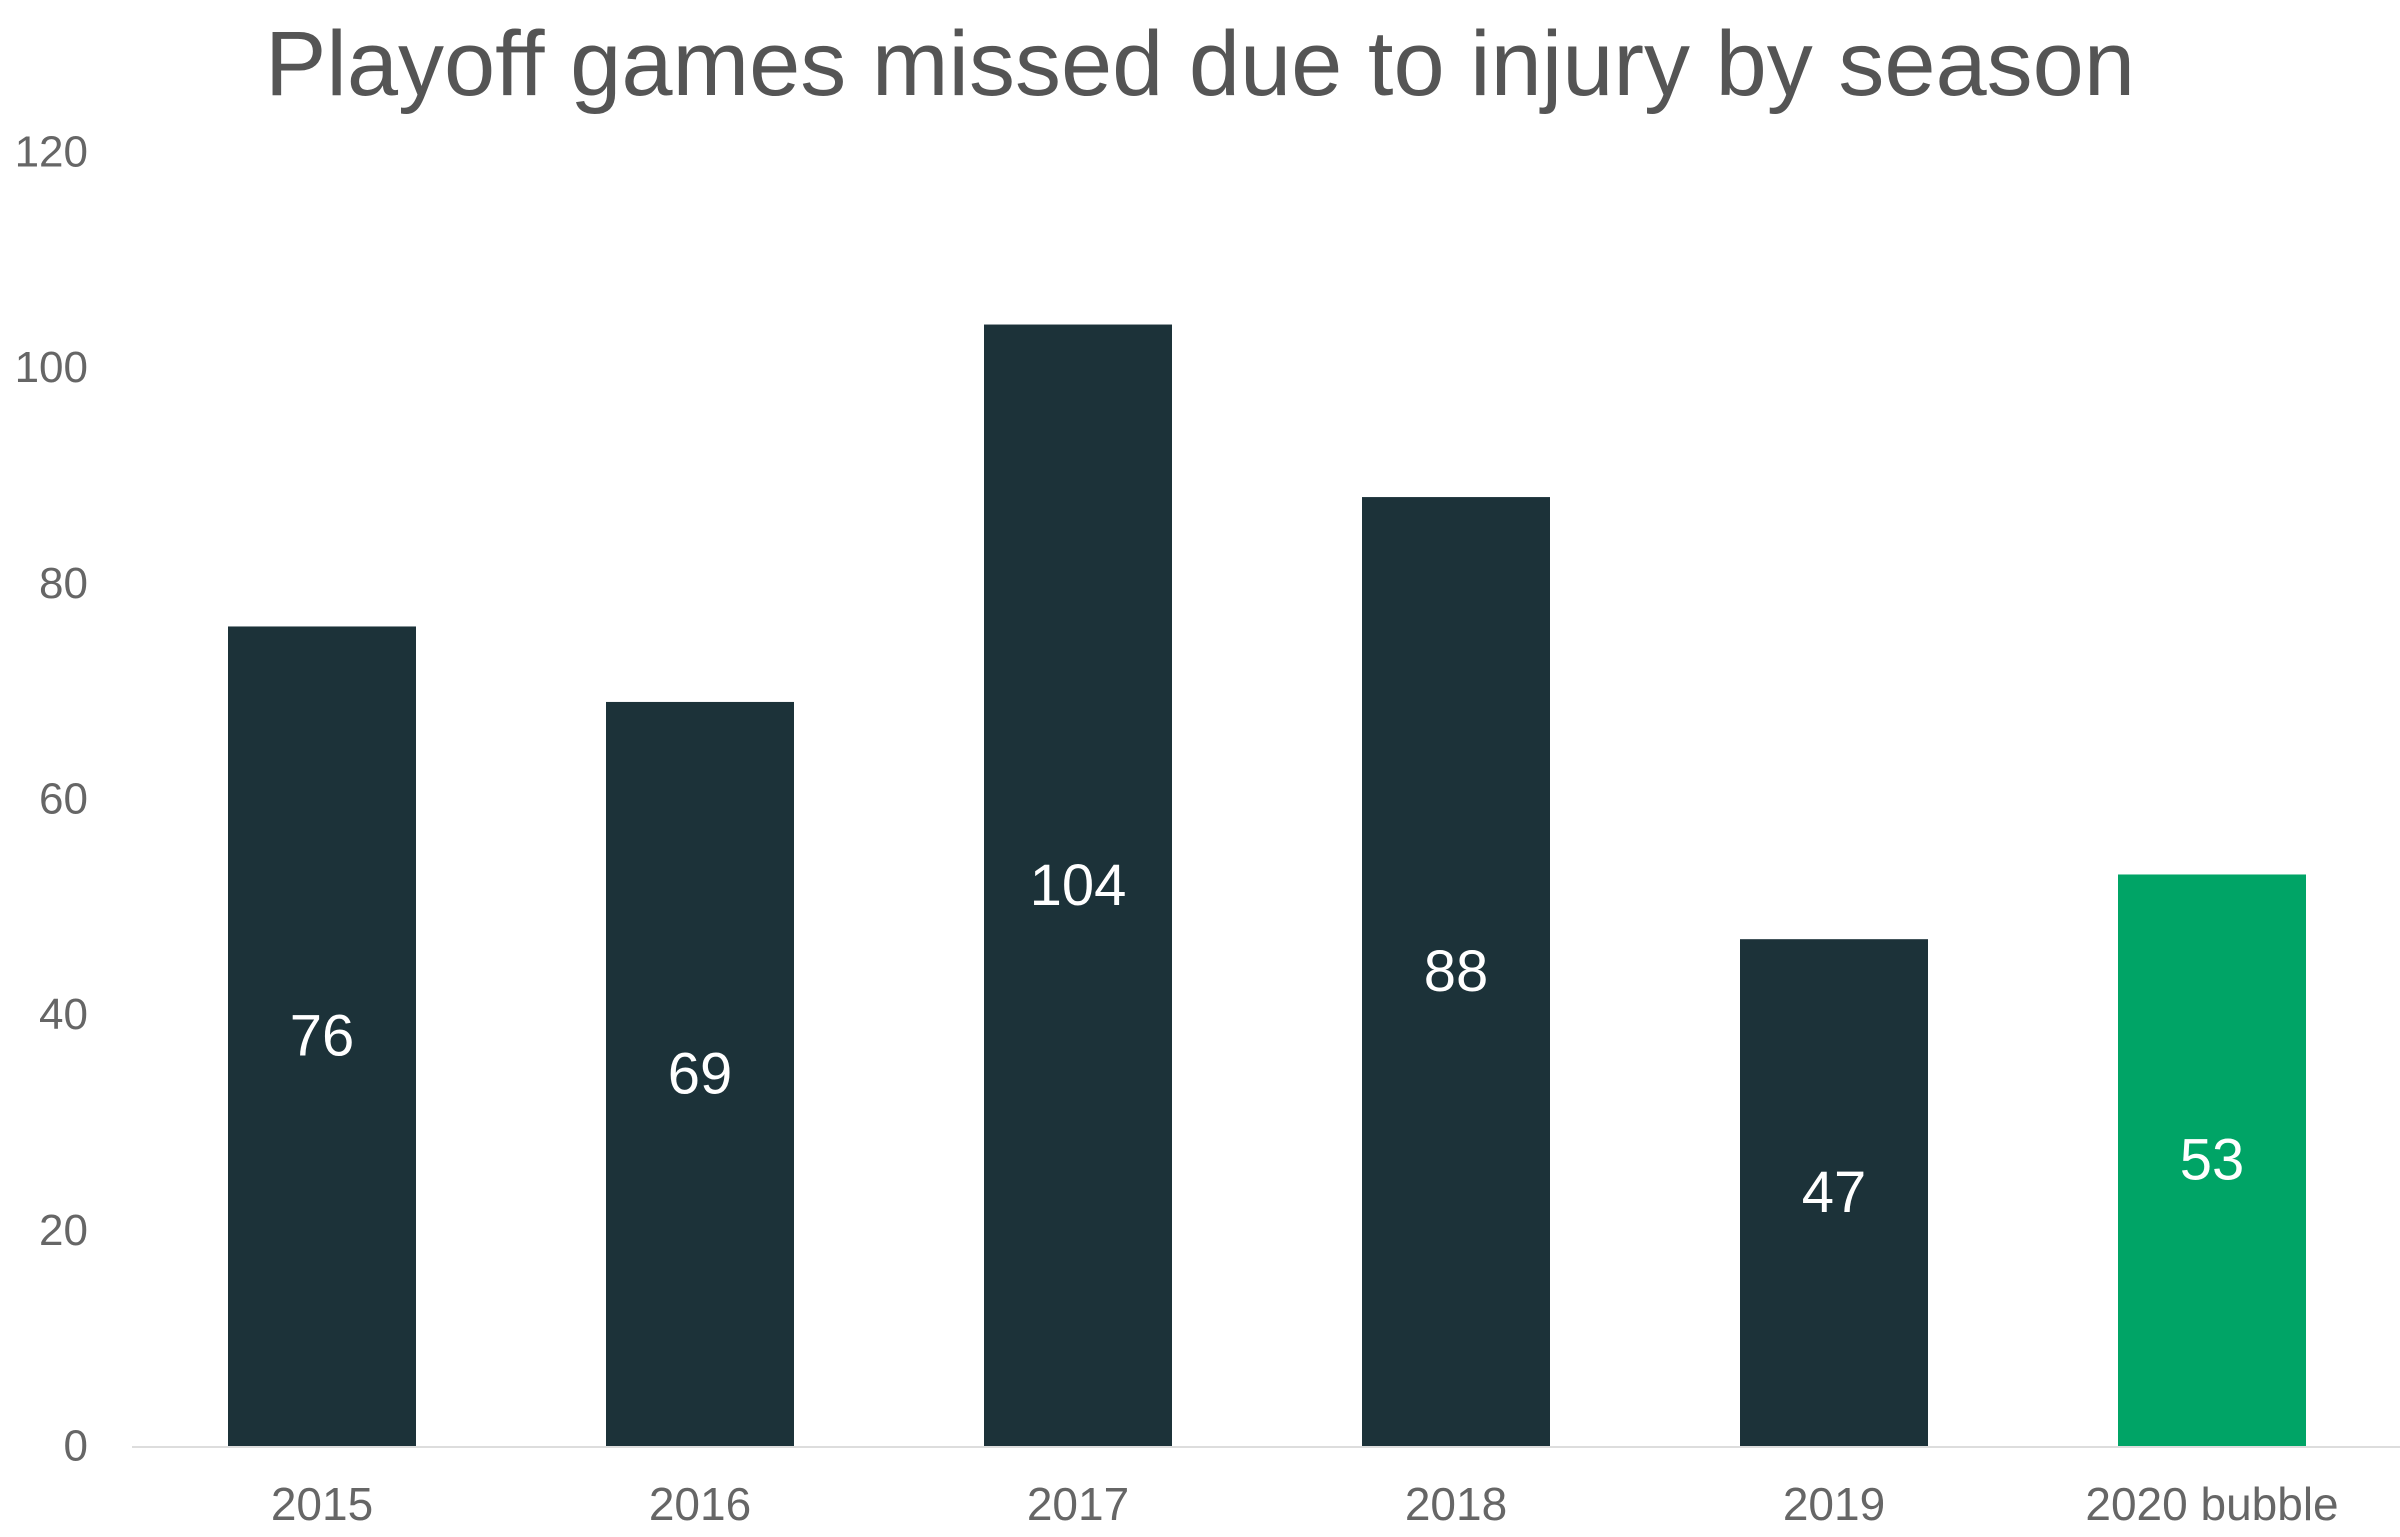  I want to click on x-tick-label: 2018, so click(1456, 1504).